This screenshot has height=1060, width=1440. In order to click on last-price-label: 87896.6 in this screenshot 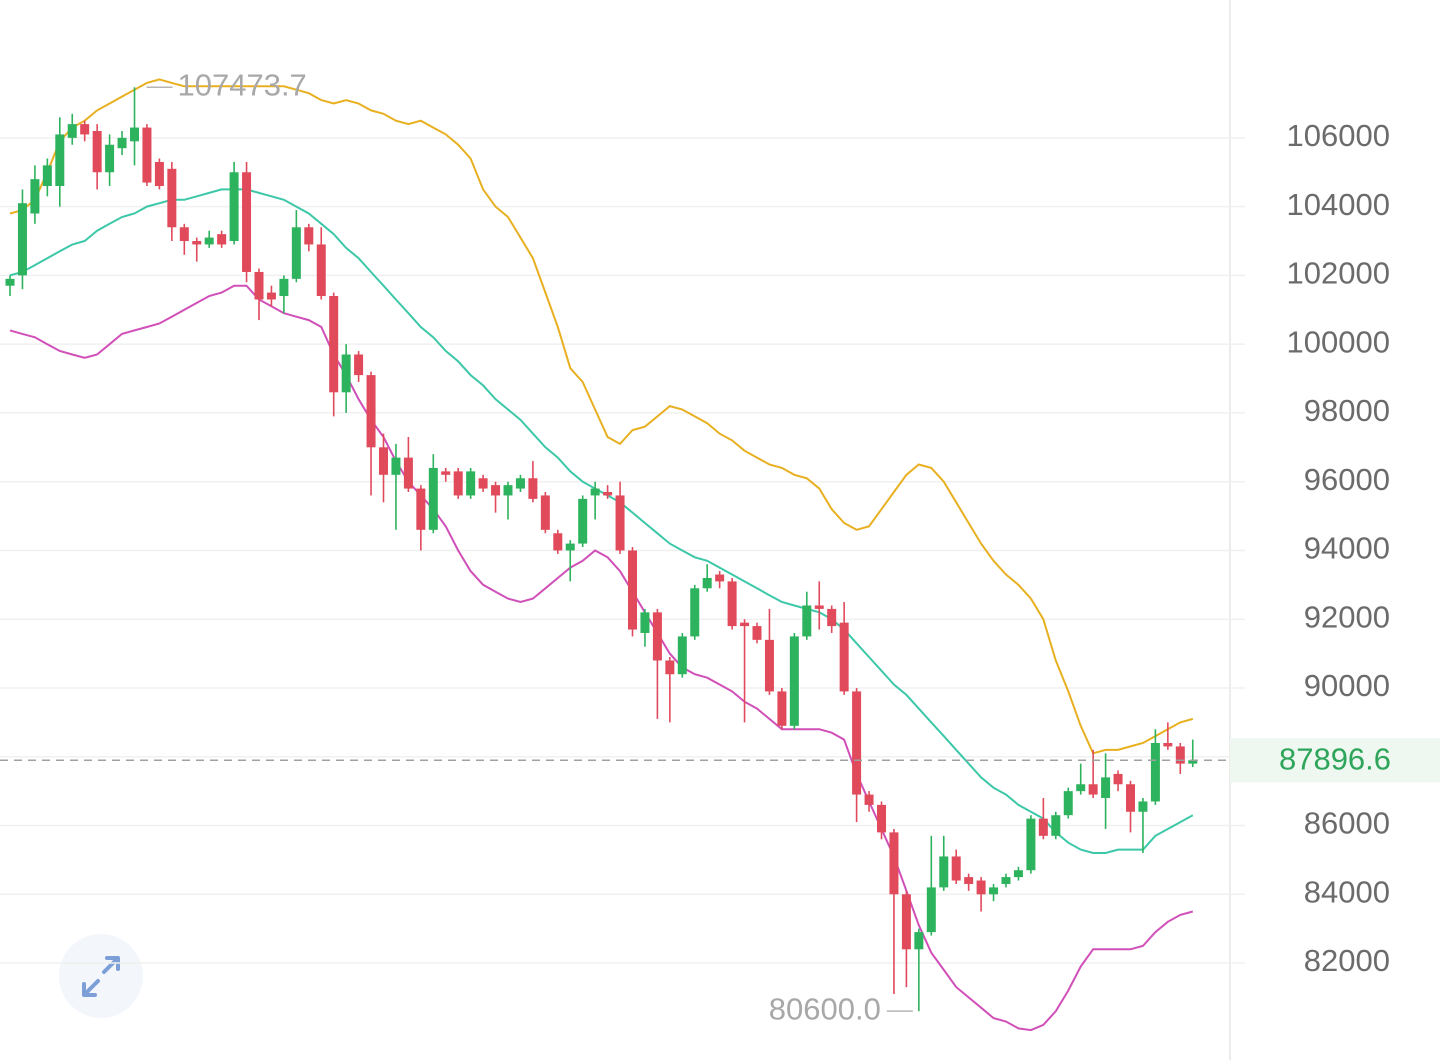, I will do `click(1335, 758)`.